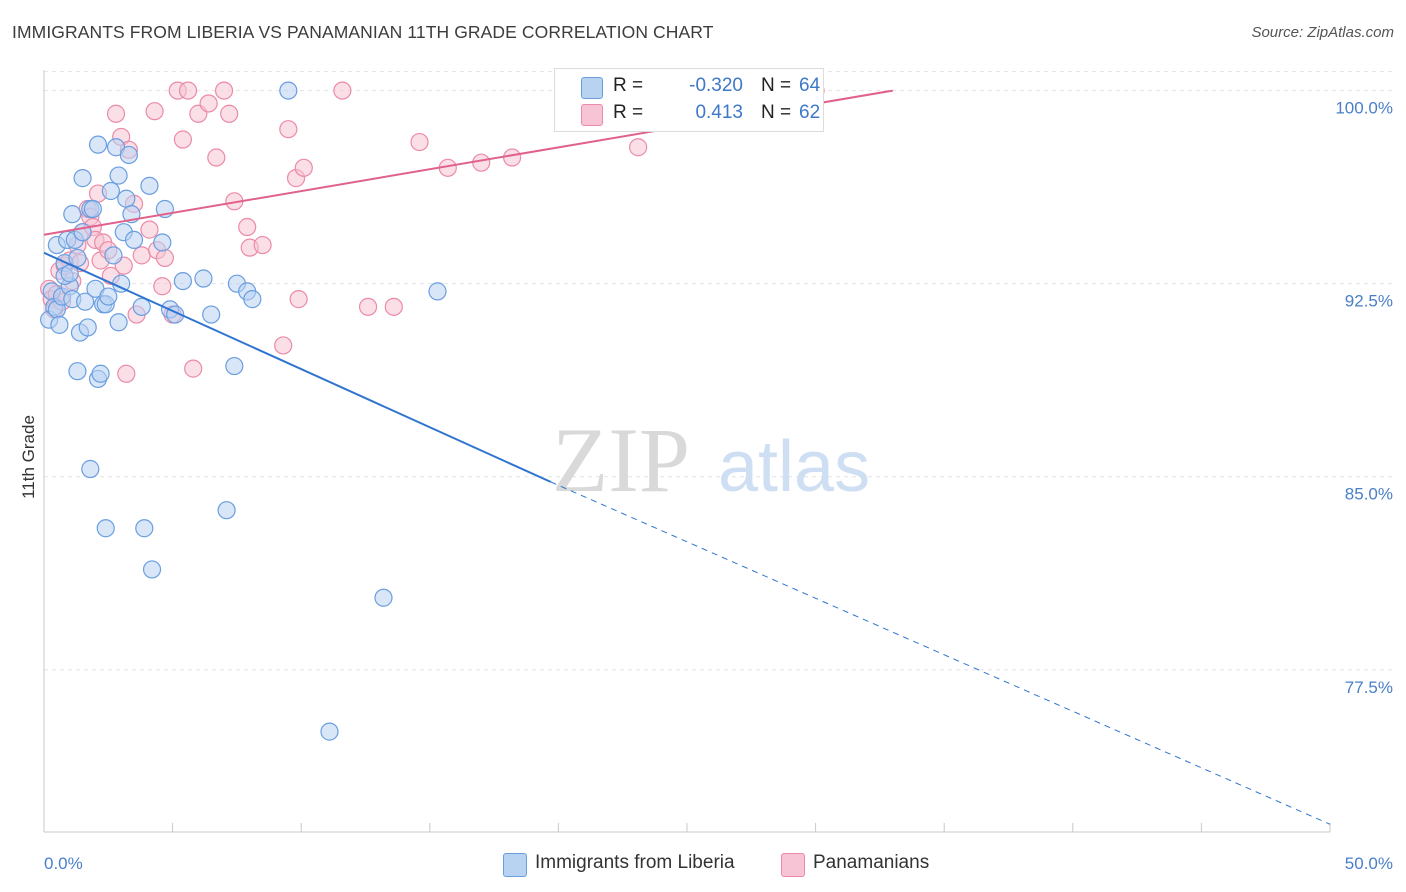 The width and height of the screenshot is (1406, 892). Describe the element at coordinates (28, 457) in the screenshot. I see `y-axis-title: 11th Grade` at that location.